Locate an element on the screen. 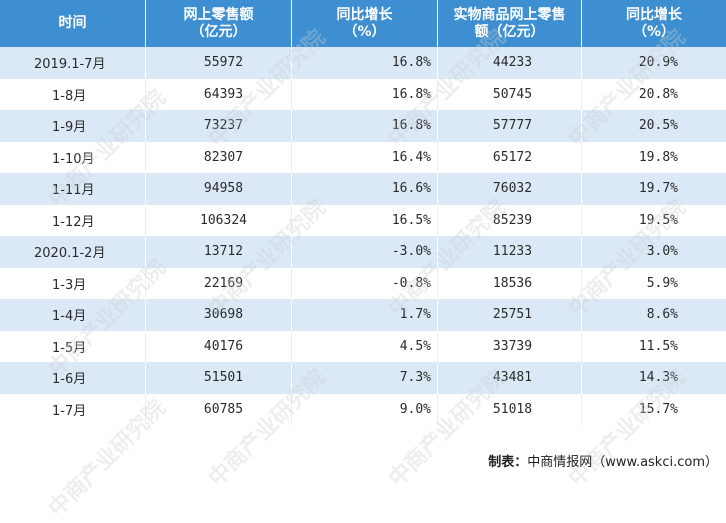  cell-online-sales-text: 64393 is located at coordinates (223, 94).